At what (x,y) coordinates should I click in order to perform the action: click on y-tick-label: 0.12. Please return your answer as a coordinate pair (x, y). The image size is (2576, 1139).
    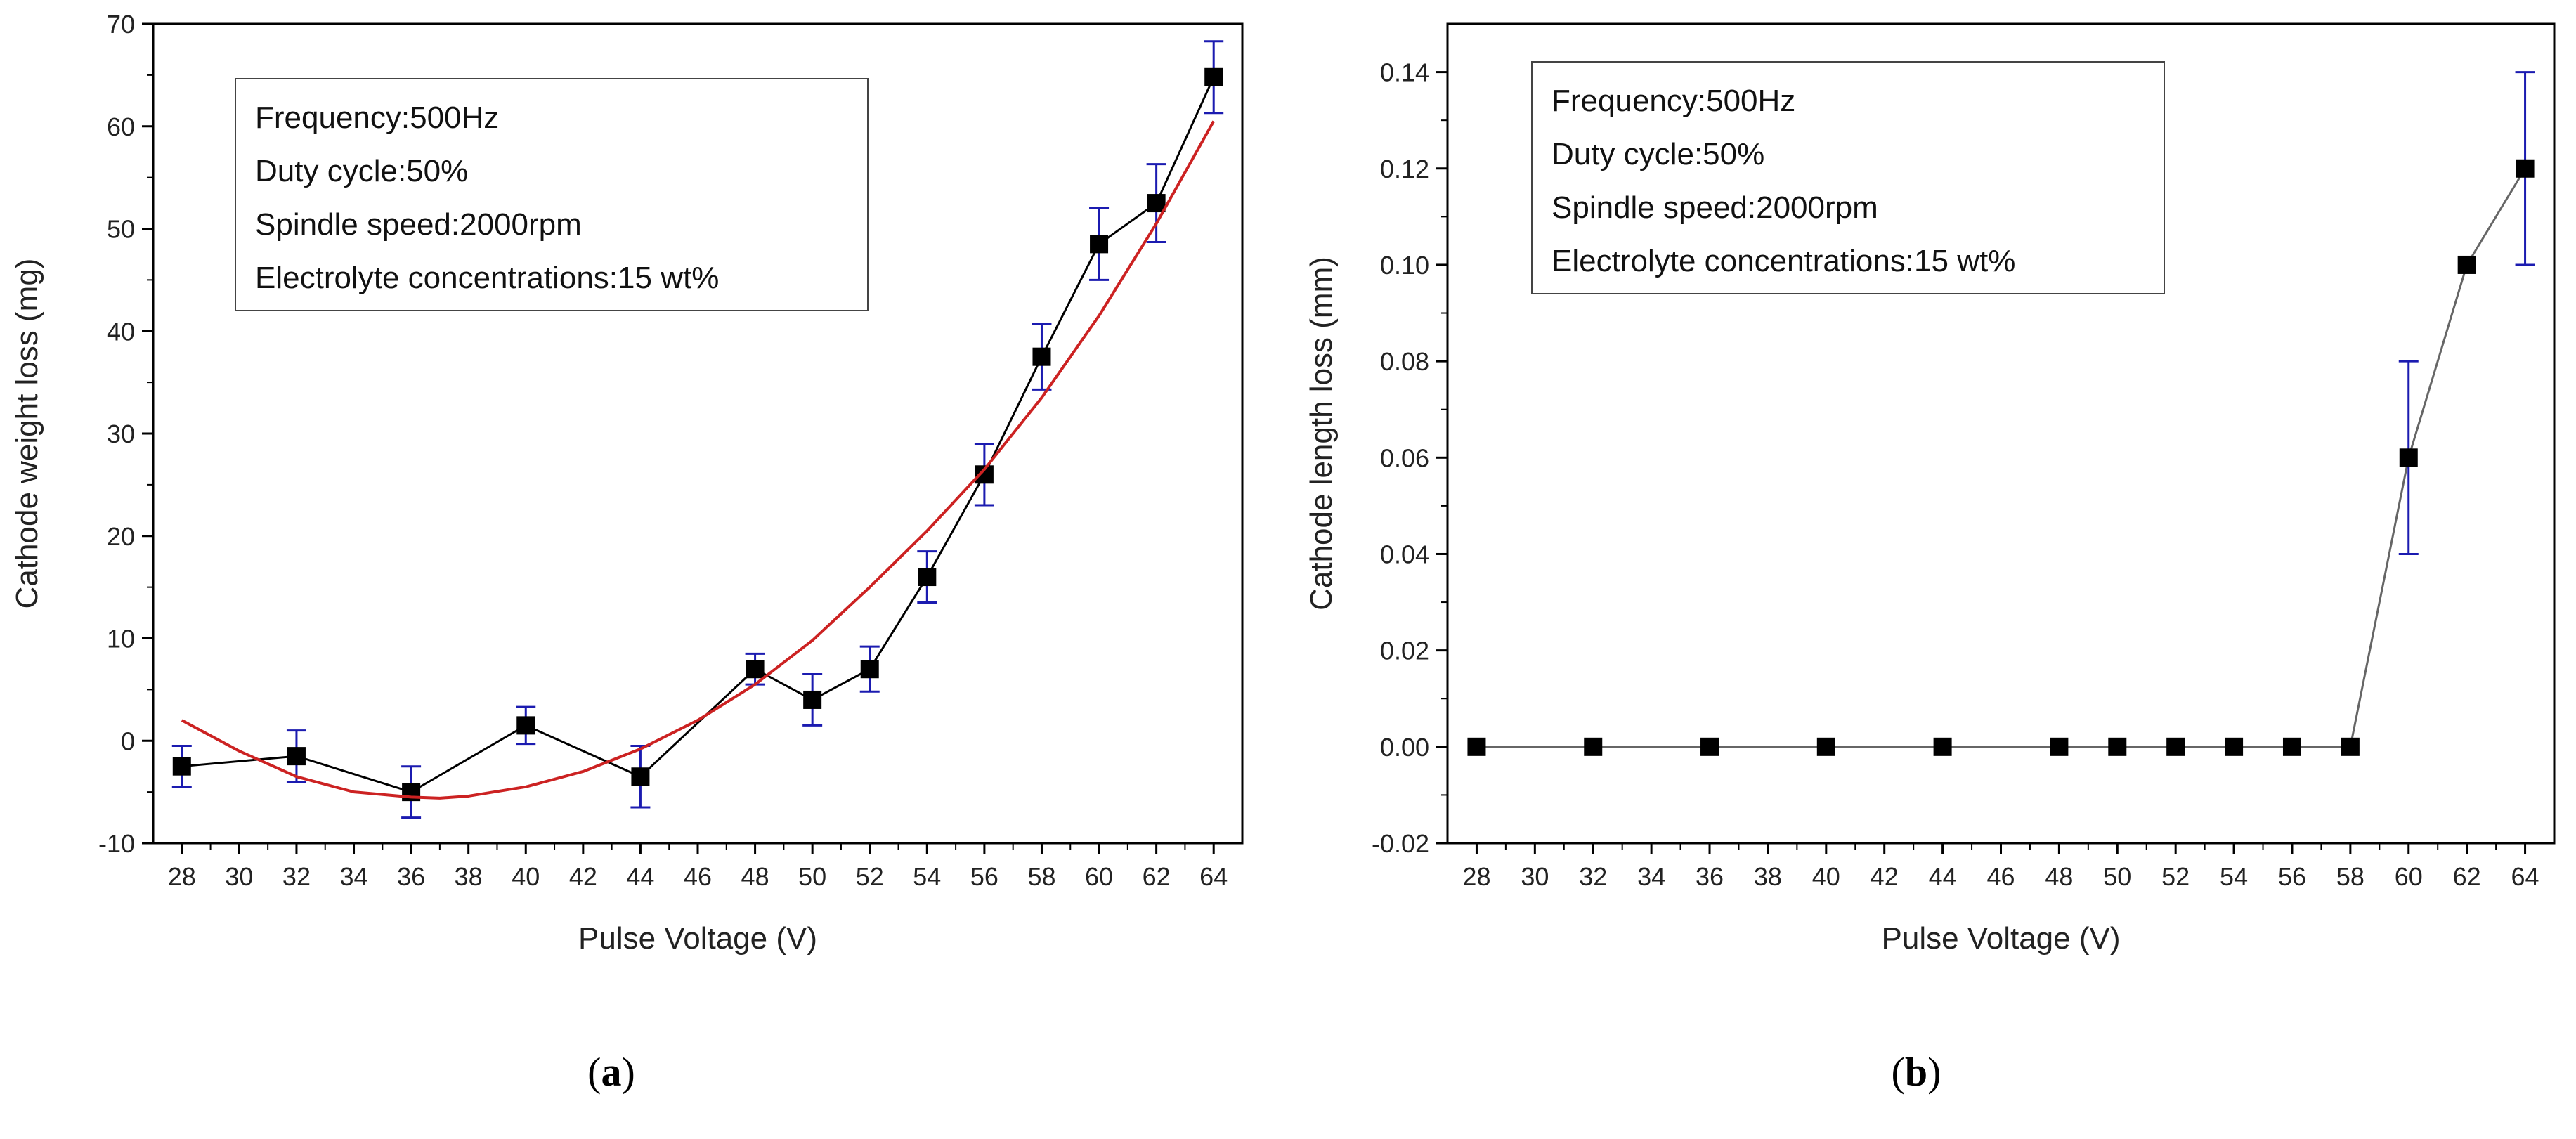
    Looking at the image, I should click on (1404, 169).